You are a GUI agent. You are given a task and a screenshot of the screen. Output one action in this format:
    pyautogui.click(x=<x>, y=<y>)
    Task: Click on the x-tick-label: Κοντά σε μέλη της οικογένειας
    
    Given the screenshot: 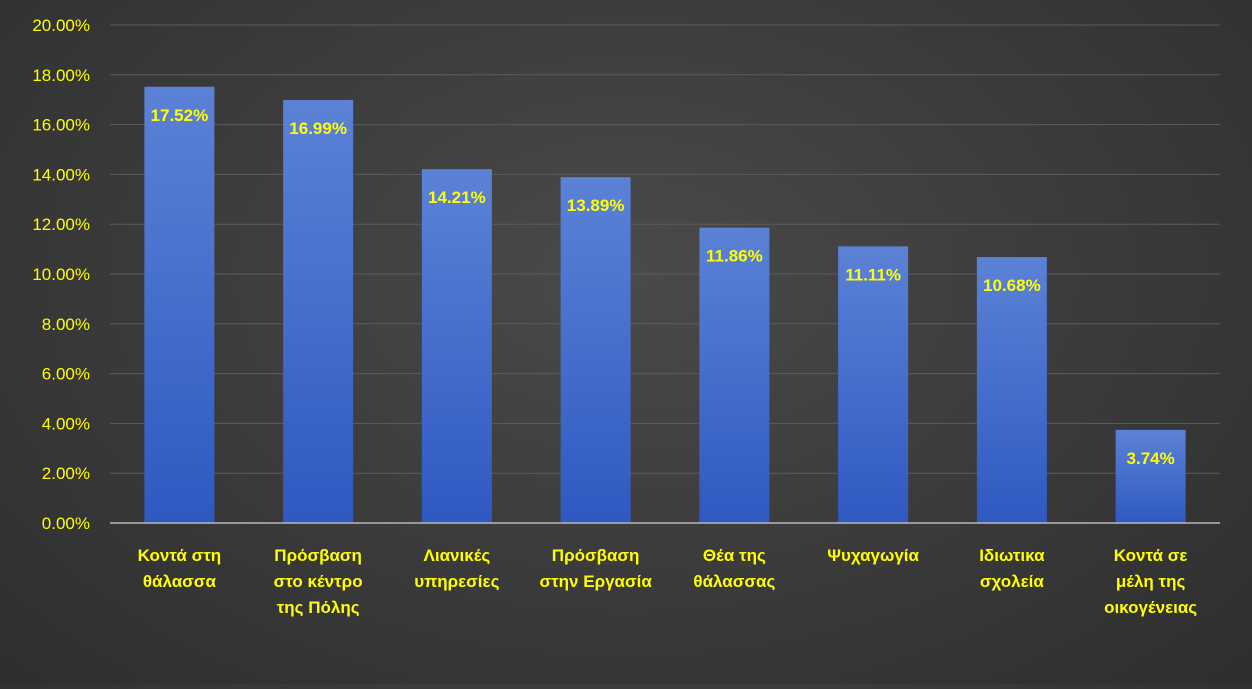 What is the action you would take?
    pyautogui.click(x=1150, y=581)
    